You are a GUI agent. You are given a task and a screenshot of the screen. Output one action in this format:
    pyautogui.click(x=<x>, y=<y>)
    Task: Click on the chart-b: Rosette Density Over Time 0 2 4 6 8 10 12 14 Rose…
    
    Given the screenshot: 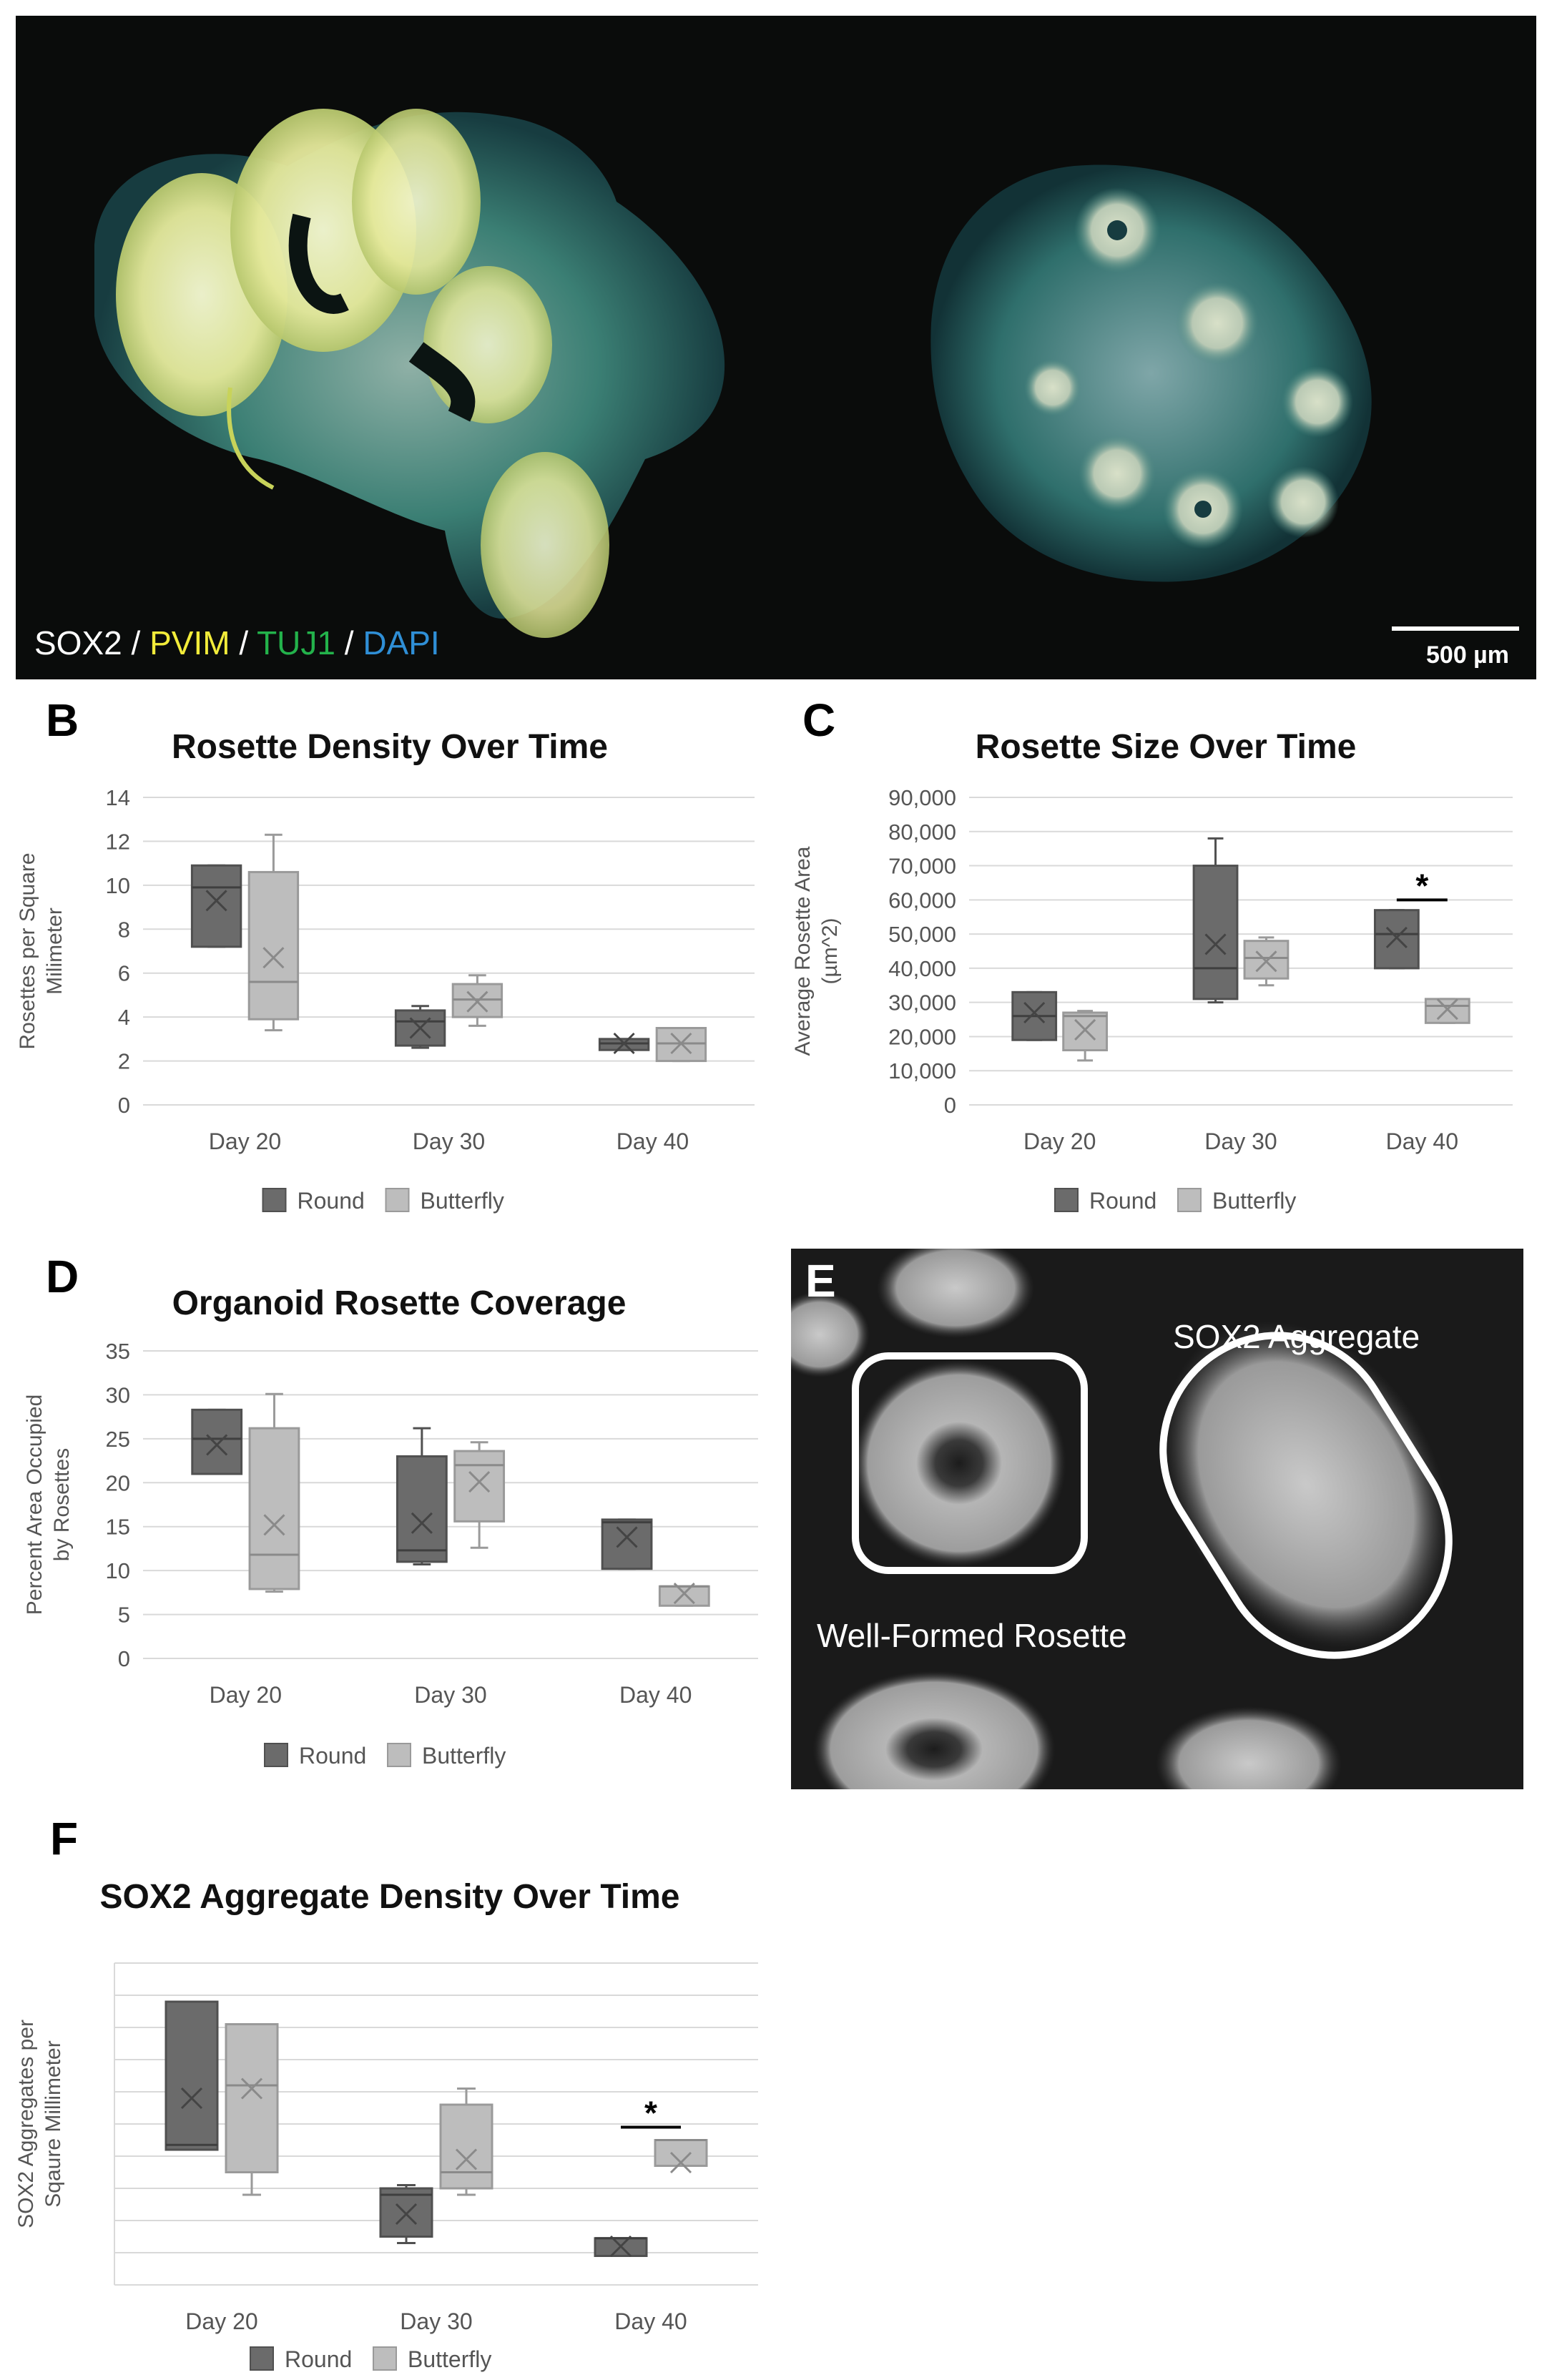 What is the action you would take?
    pyautogui.click(x=385, y=971)
    